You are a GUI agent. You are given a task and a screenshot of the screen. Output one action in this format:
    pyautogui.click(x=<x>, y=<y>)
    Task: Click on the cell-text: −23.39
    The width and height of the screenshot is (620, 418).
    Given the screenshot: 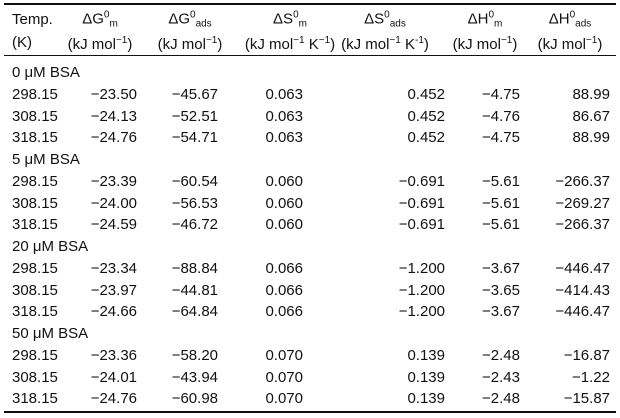 What is the action you would take?
    pyautogui.click(x=113, y=181)
    